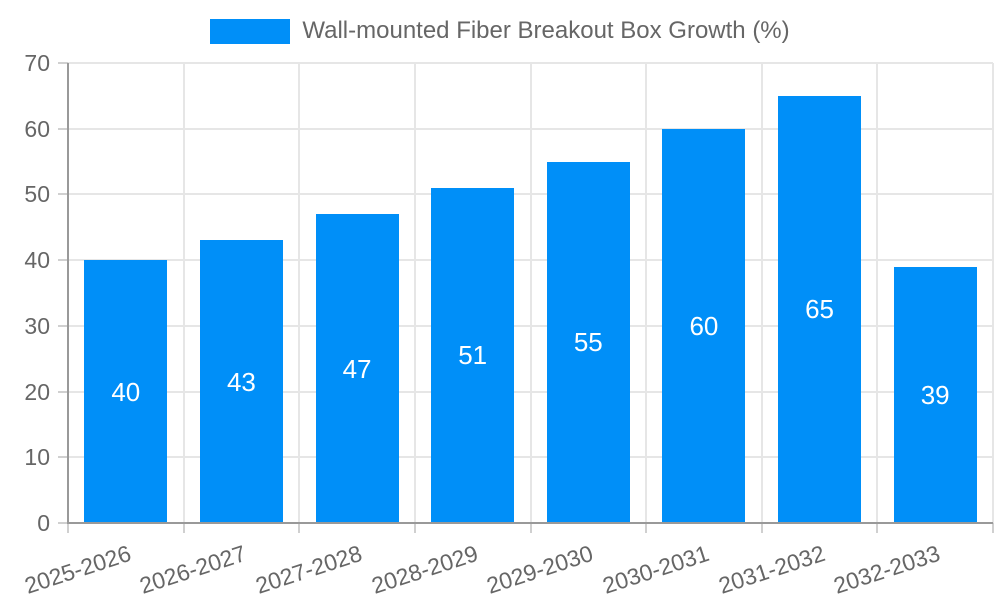 The width and height of the screenshot is (1000, 600). I want to click on y-axis-line, so click(68, 293).